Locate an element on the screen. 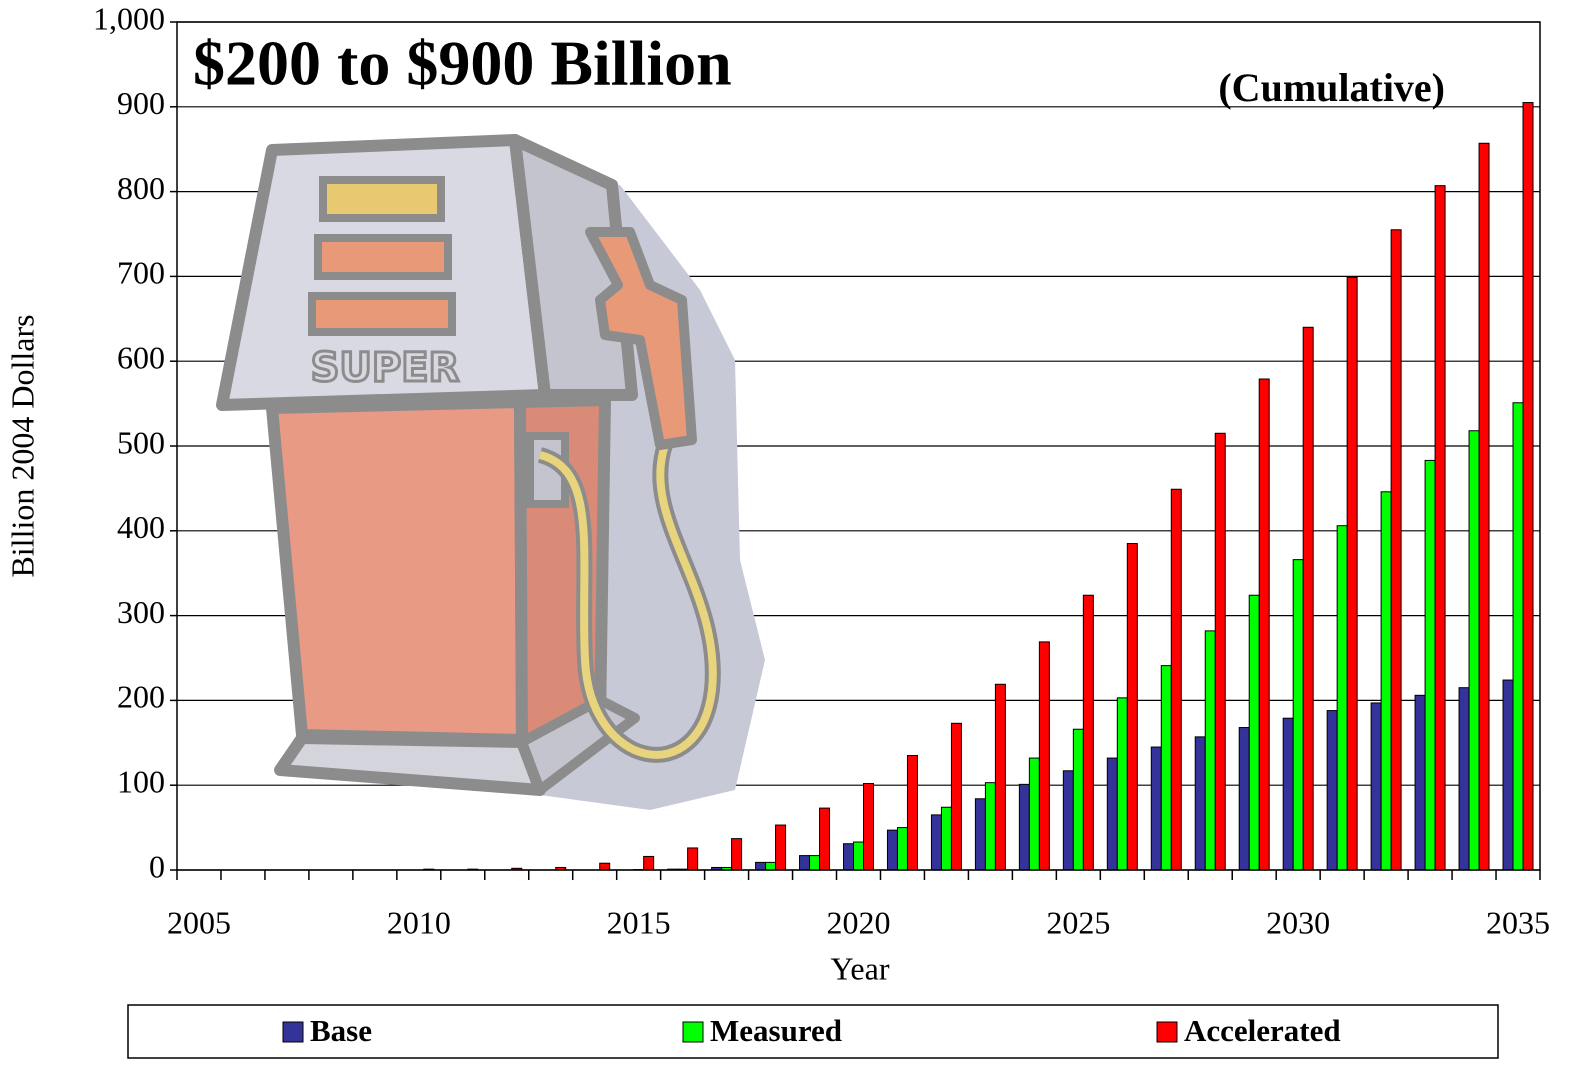 The image size is (1586, 1072). x-tick-label: 2010 is located at coordinates (419, 922).